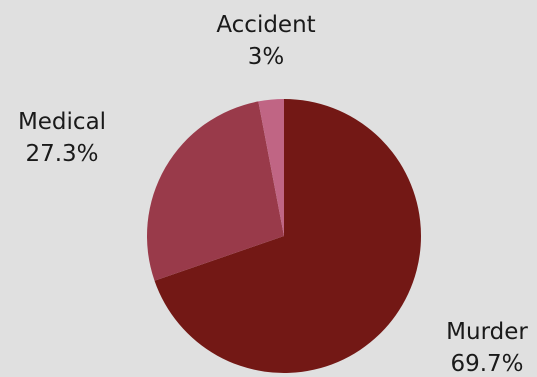 This screenshot has height=377, width=537. Describe the element at coordinates (265, 41) in the screenshot. I see `slice-label-accident: Accident 3%` at that location.